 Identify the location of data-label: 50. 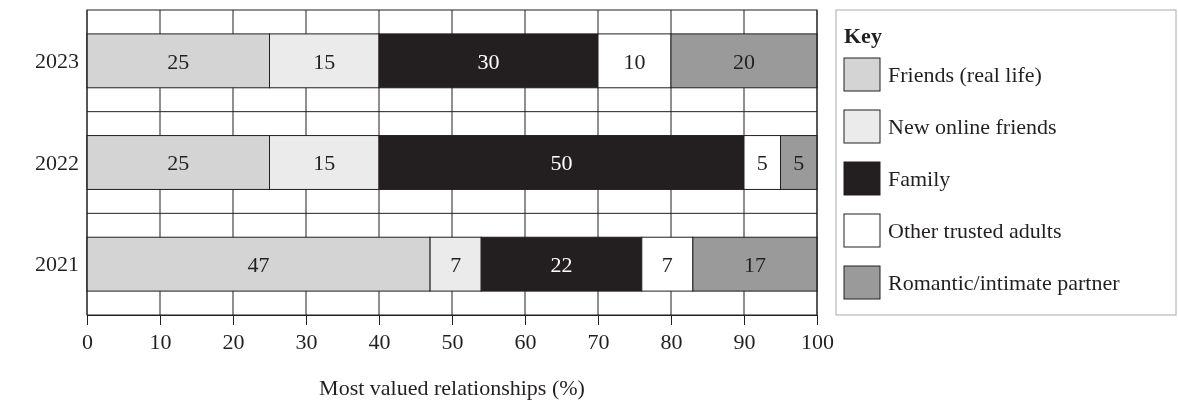
(561, 163).